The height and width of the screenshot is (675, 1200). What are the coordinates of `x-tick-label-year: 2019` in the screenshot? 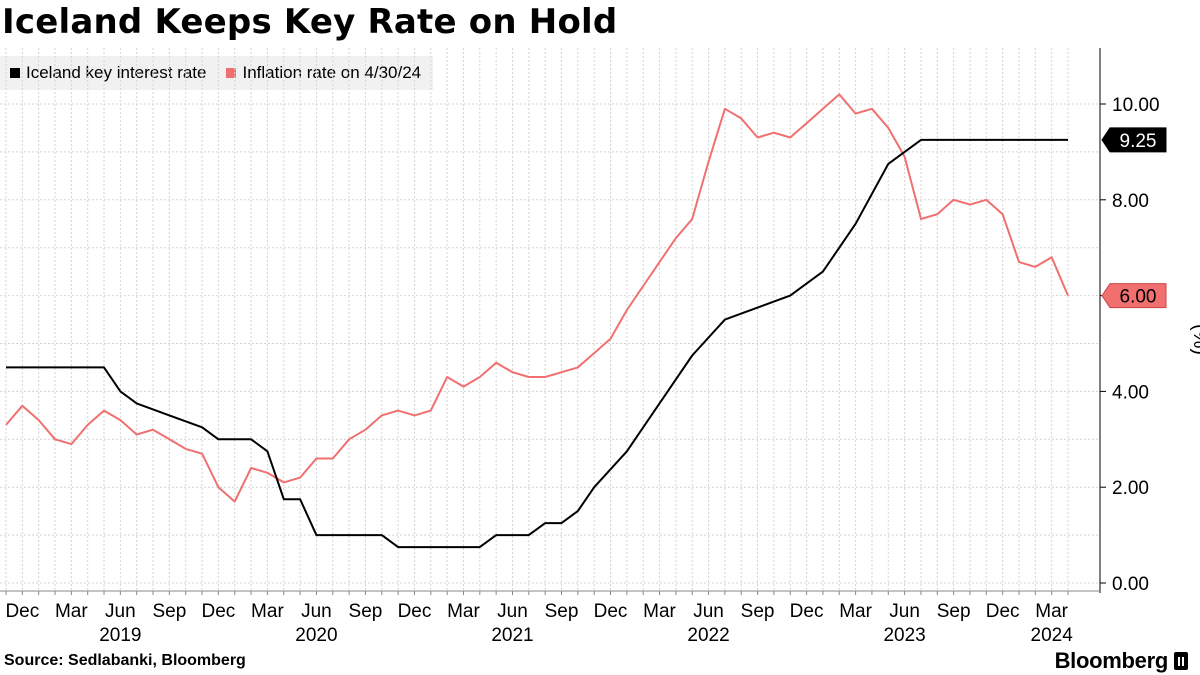 It's located at (120, 635).